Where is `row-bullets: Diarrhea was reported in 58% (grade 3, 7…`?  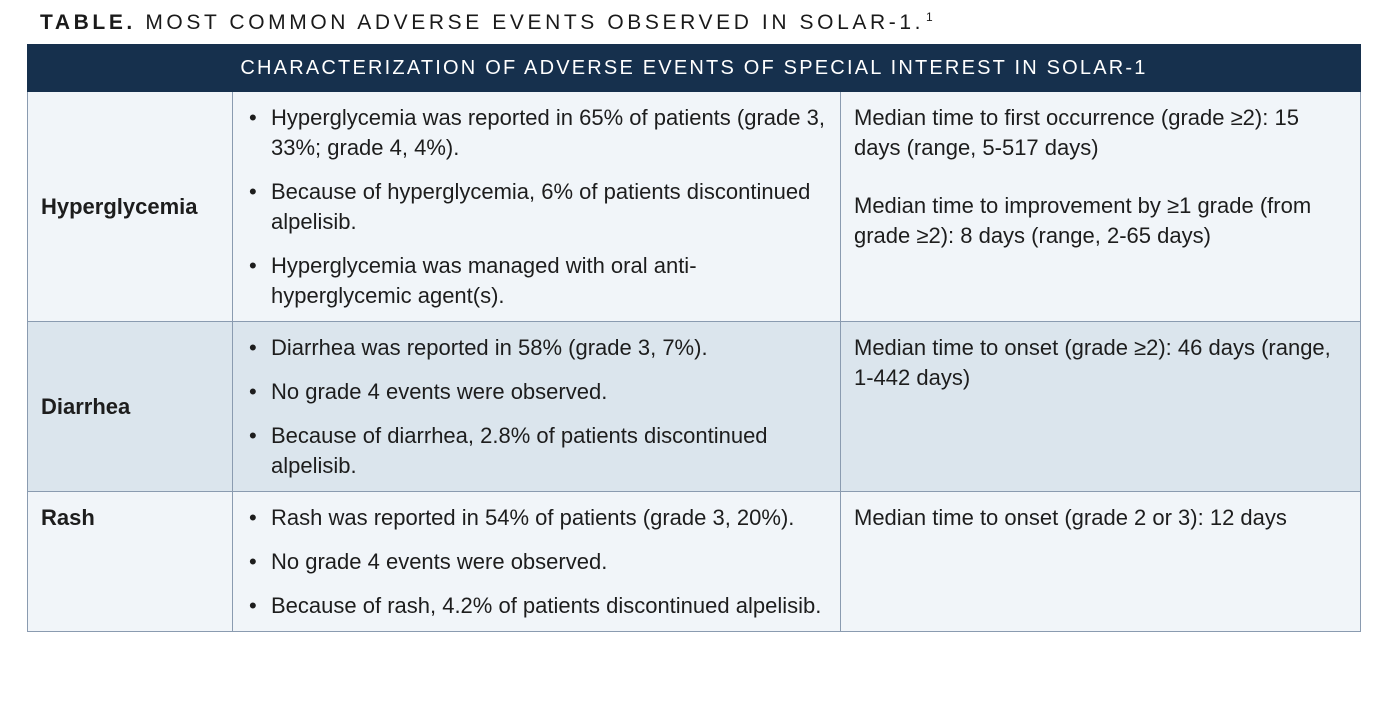
row-bullets: Diarrhea was reported in 58% (grade 3, 7… is located at coordinates (536, 406).